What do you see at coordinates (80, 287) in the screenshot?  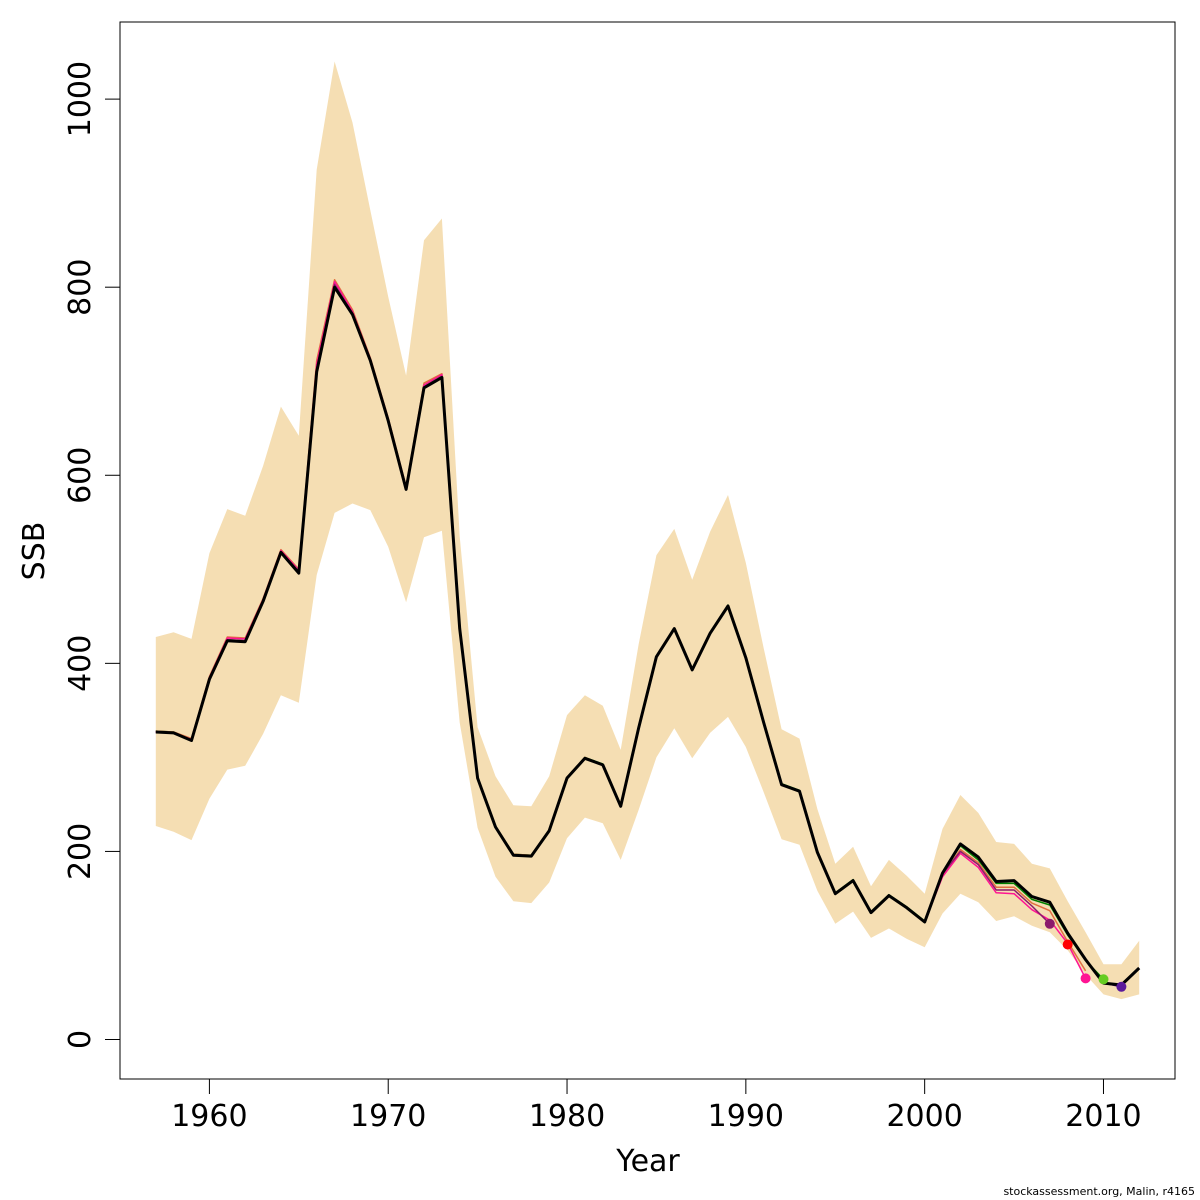 I see `y-tick-label-800: 800` at bounding box center [80, 287].